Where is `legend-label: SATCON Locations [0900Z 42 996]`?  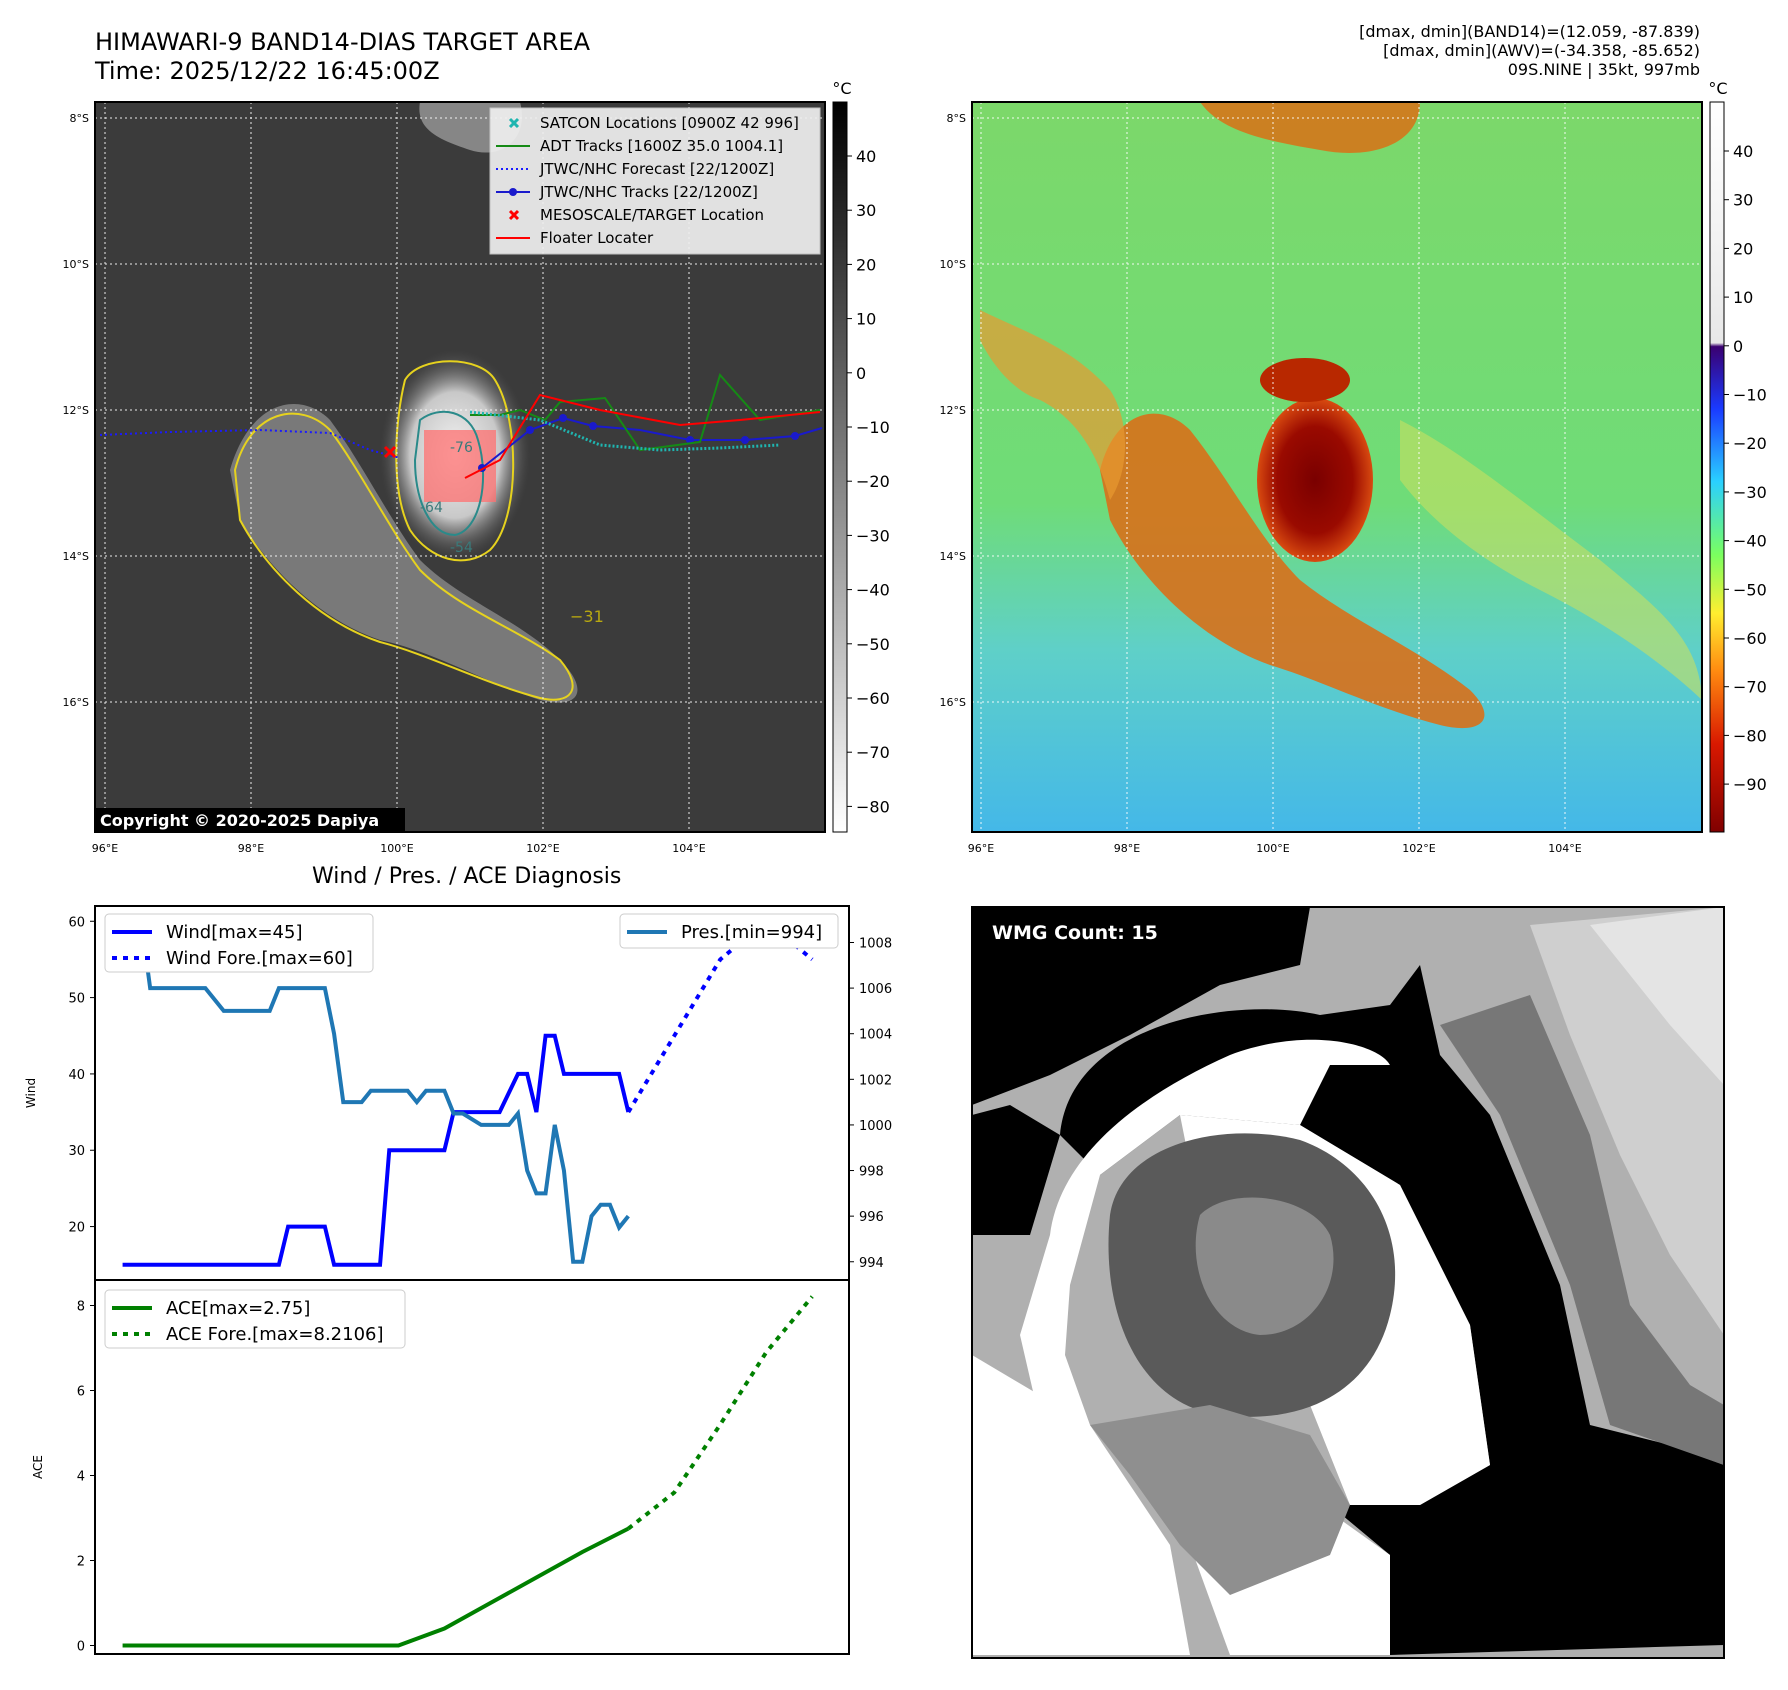
legend-label: SATCON Locations [0900Z 42 996] is located at coordinates (669, 123).